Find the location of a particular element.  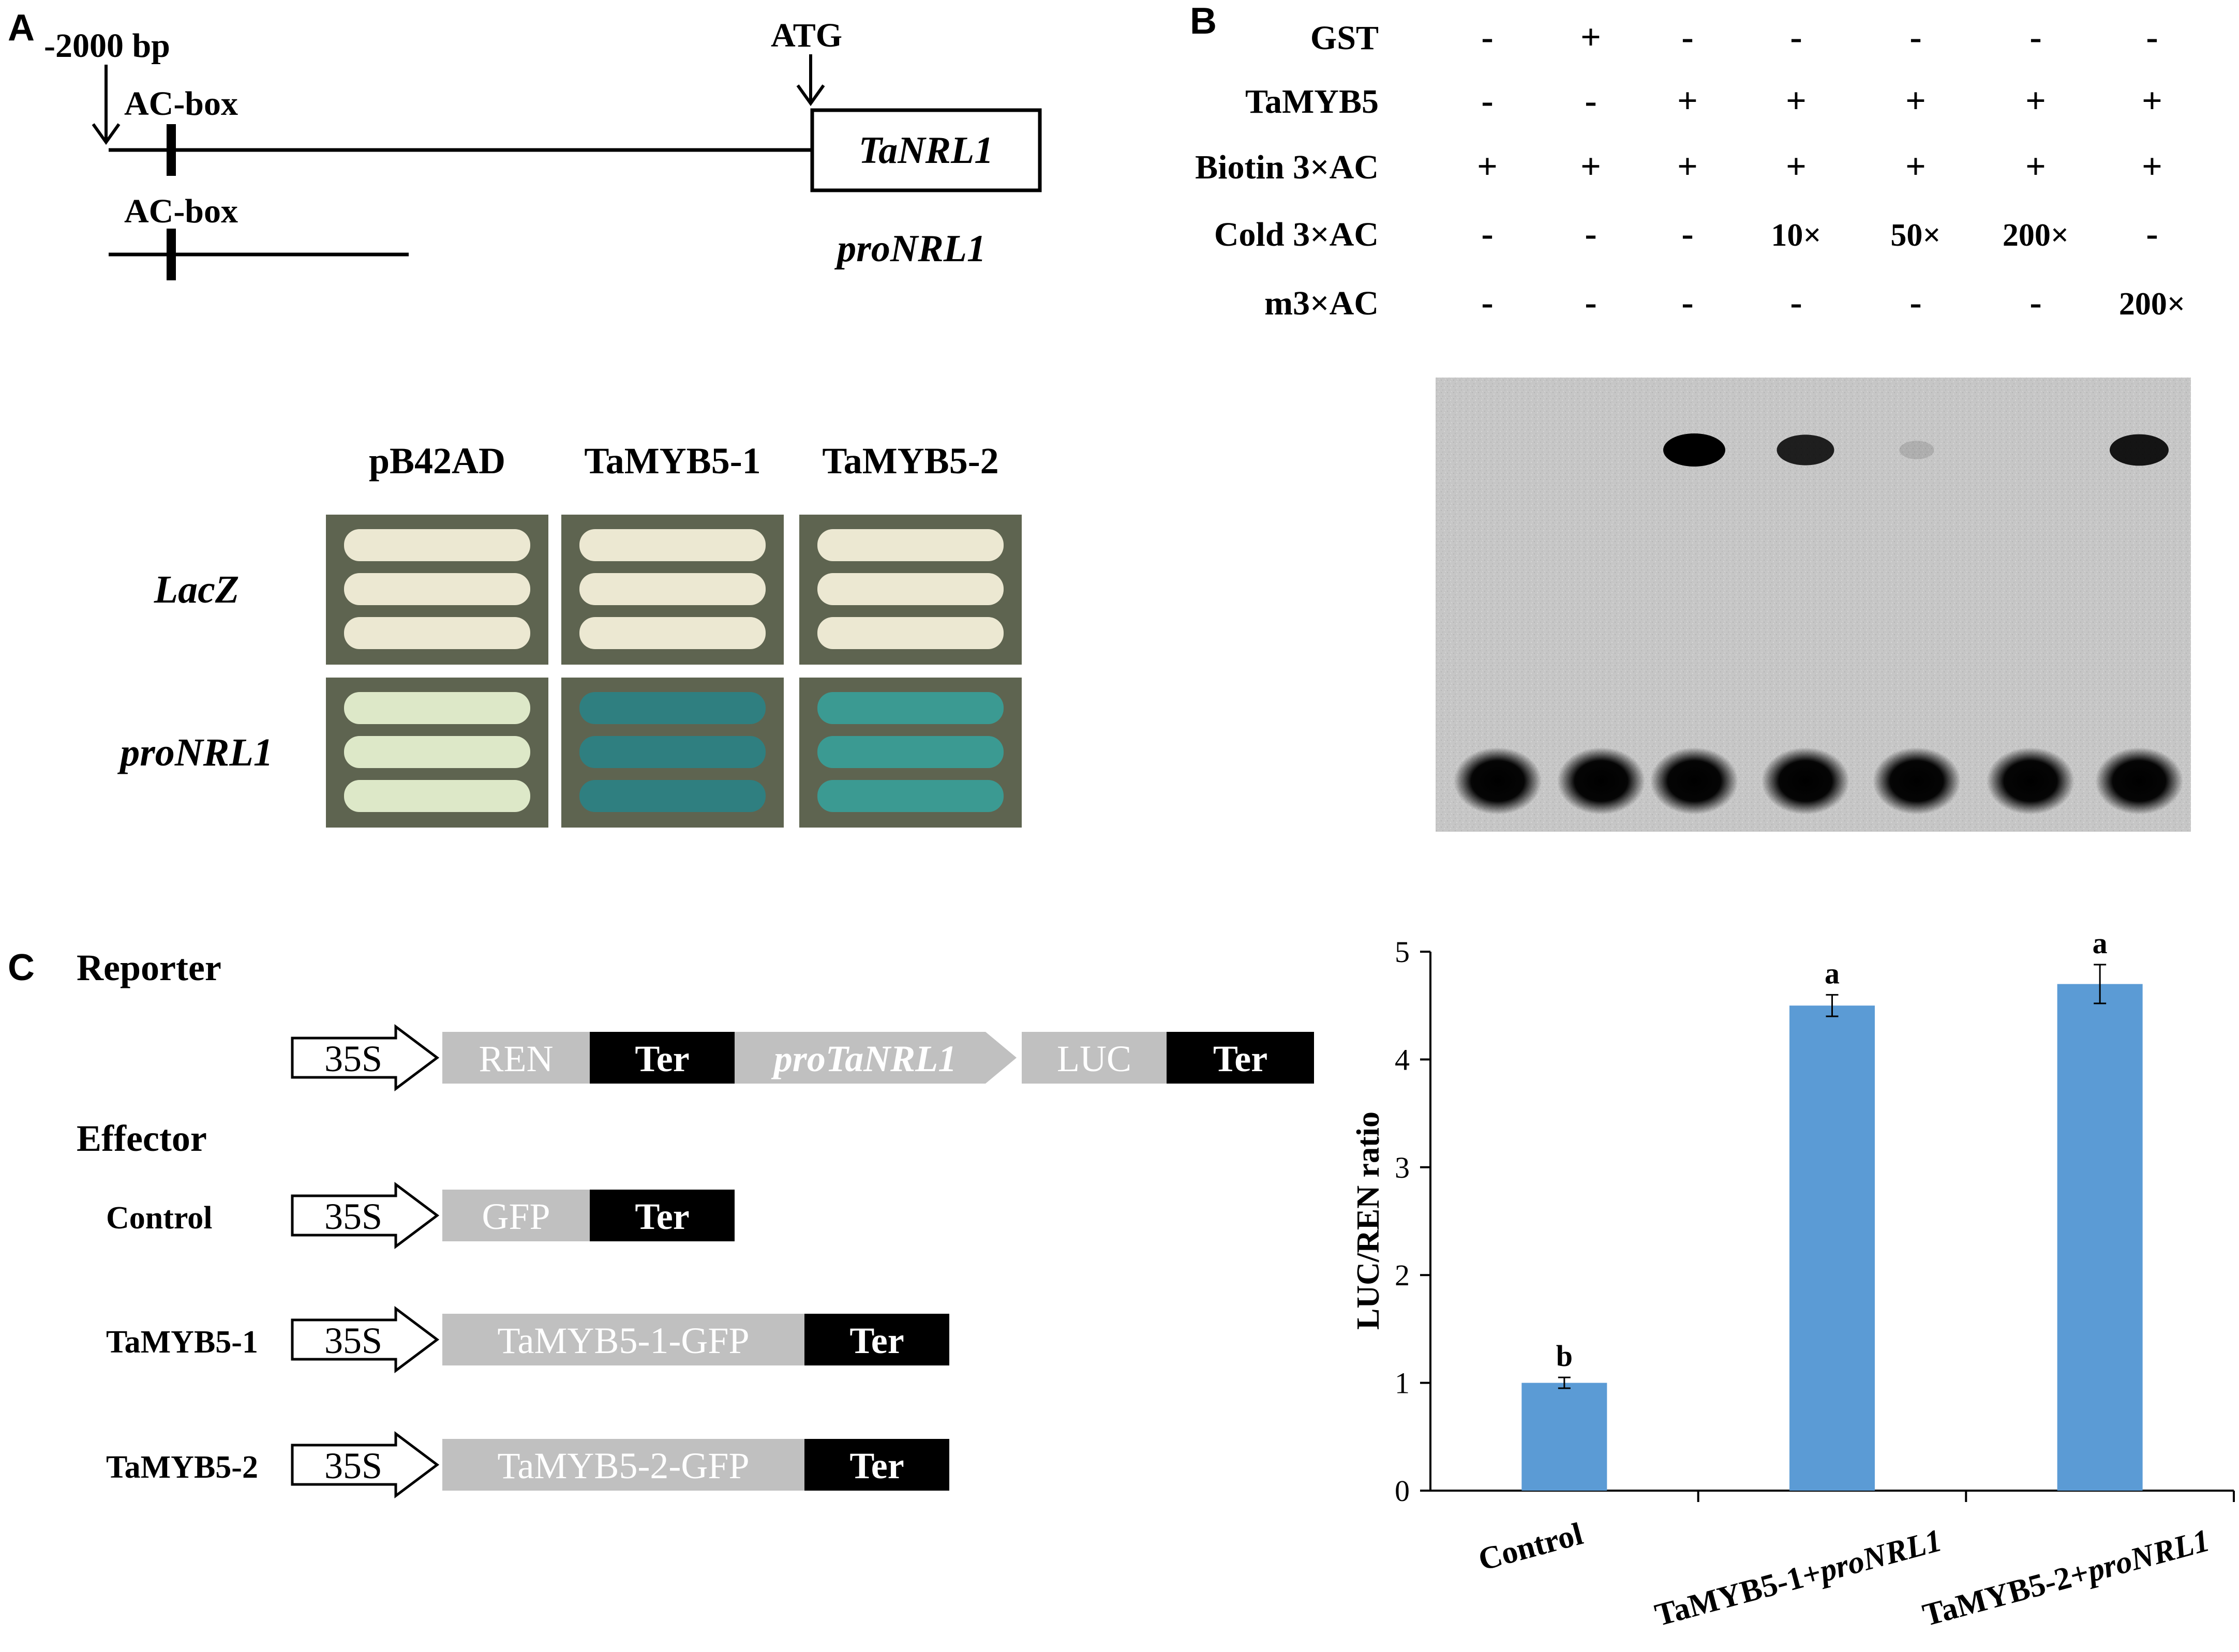

effector-name: TaMYB5-2 is located at coordinates (182, 1468).